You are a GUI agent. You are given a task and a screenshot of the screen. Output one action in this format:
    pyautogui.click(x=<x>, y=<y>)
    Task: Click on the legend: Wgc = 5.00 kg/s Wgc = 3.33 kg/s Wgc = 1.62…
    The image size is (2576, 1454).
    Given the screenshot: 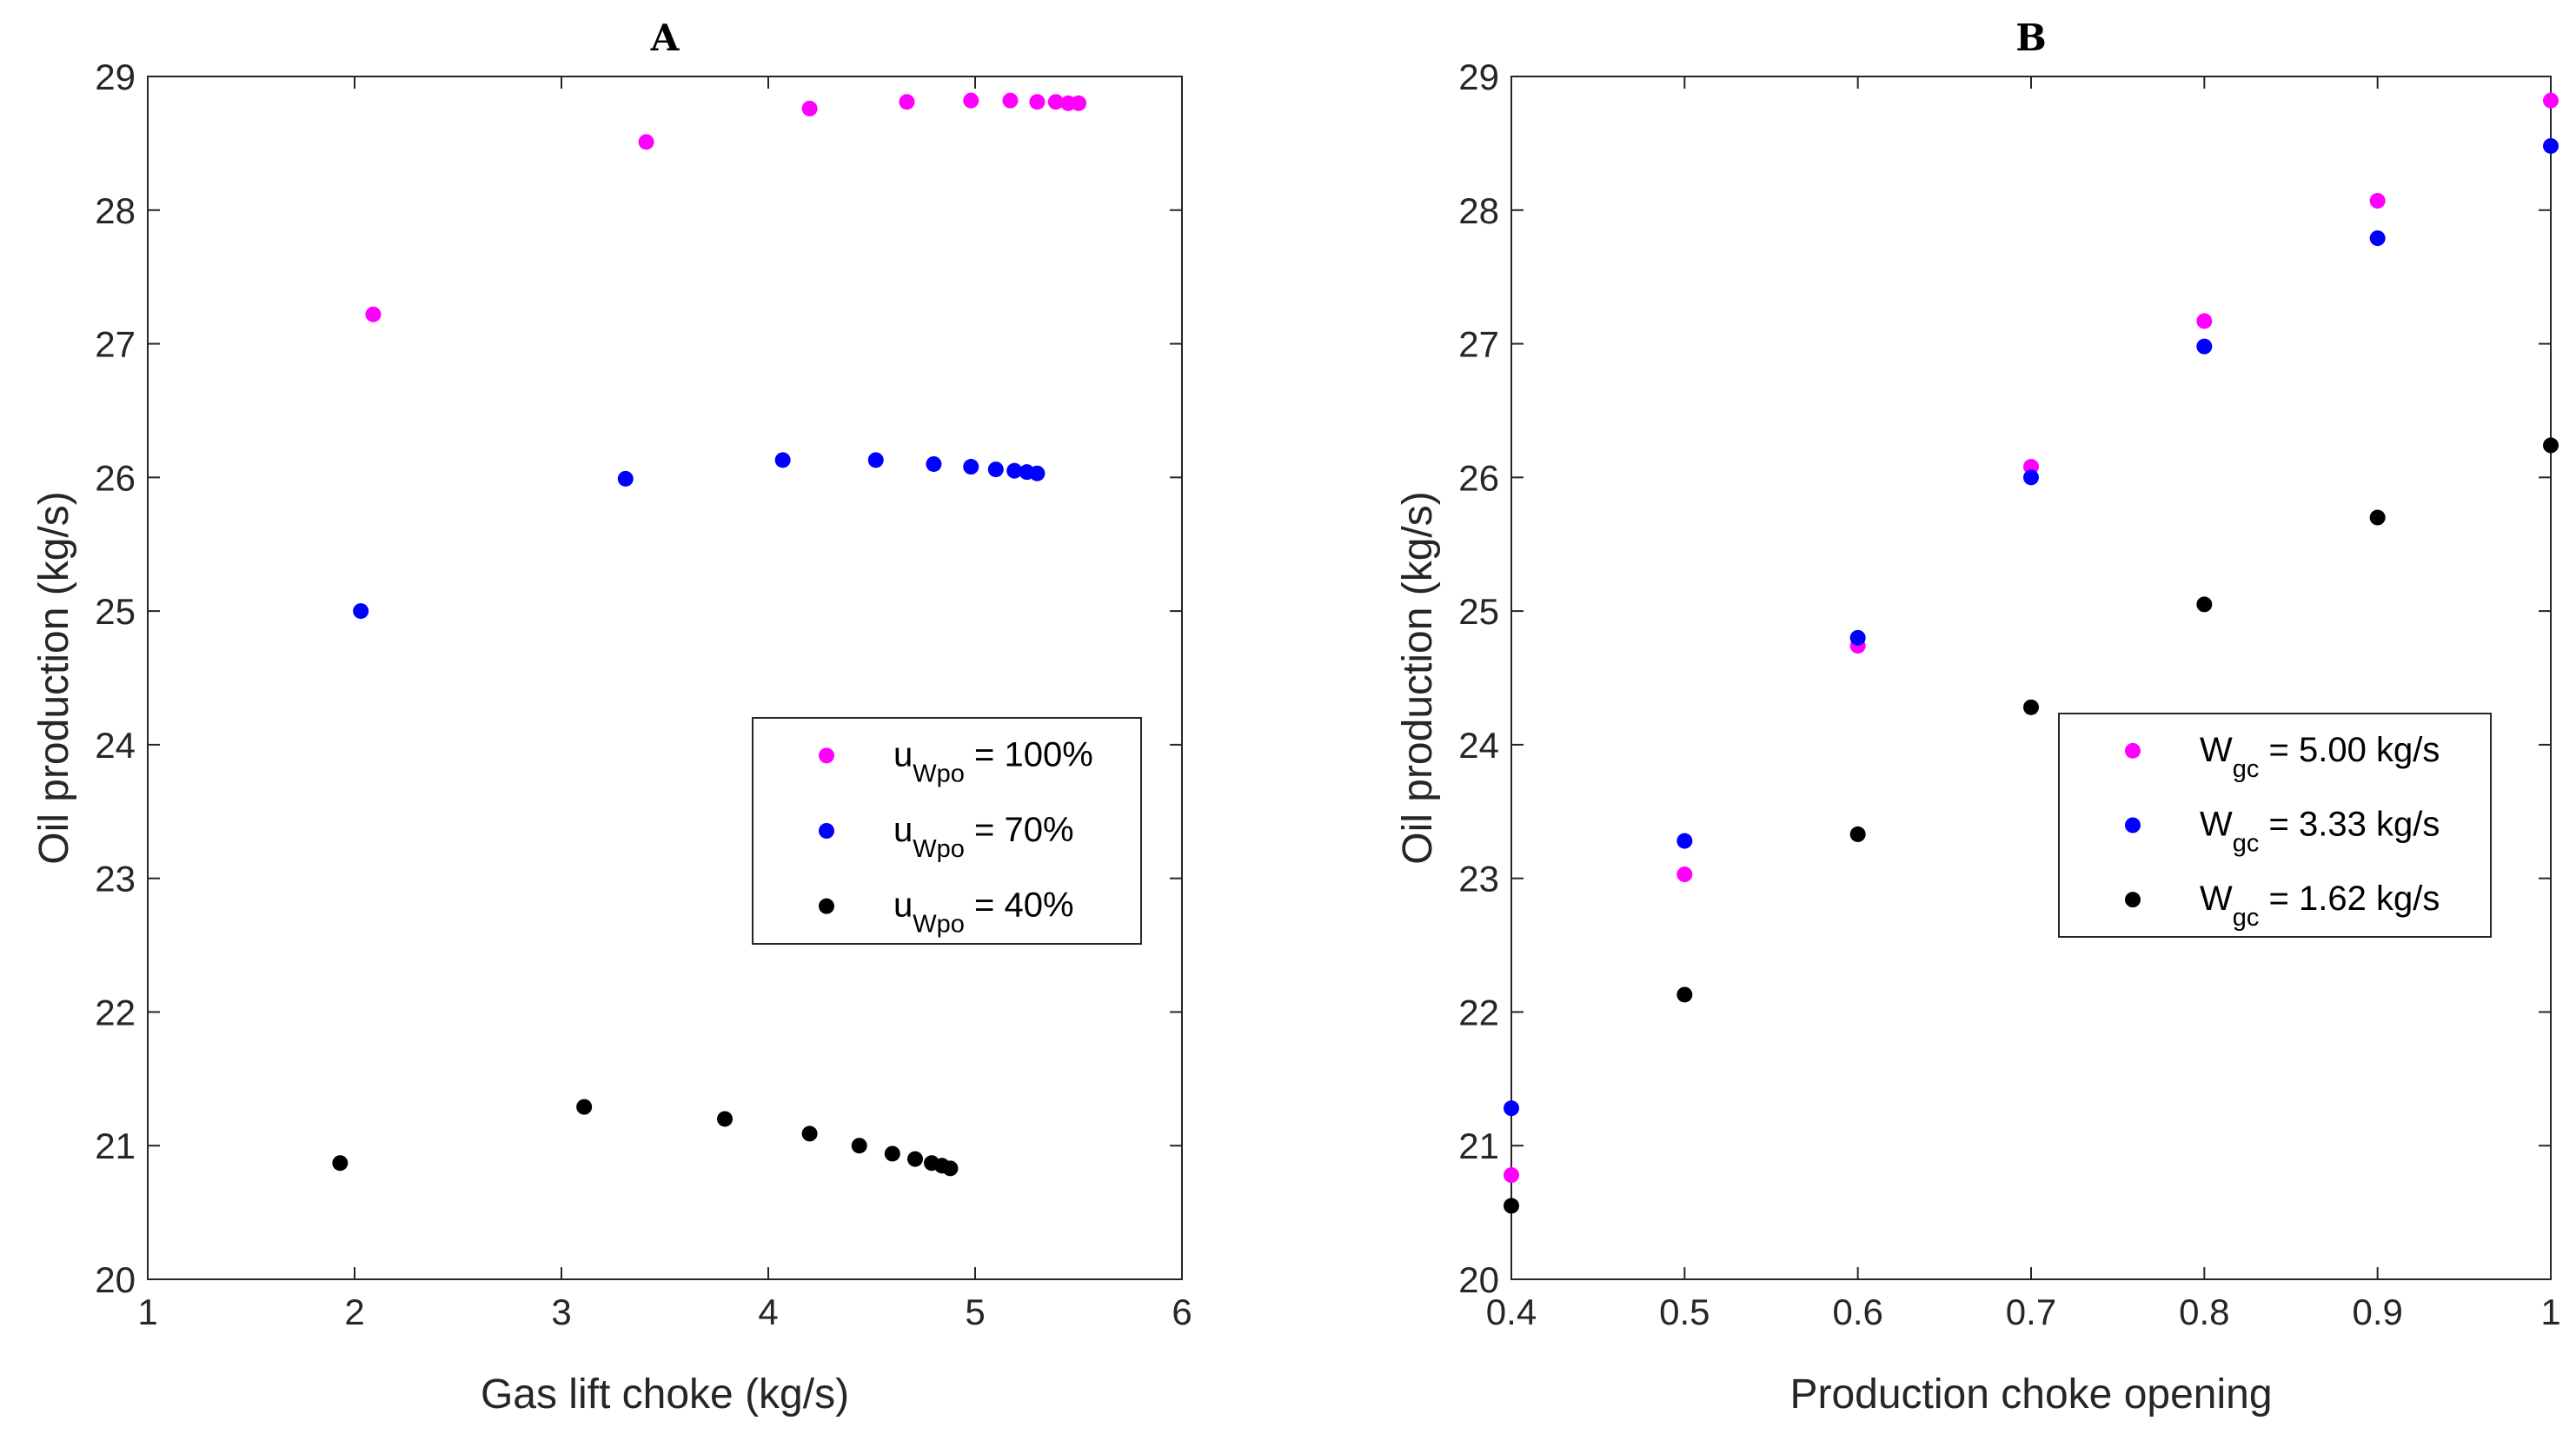 What is the action you would take?
    pyautogui.click(x=2275, y=825)
    